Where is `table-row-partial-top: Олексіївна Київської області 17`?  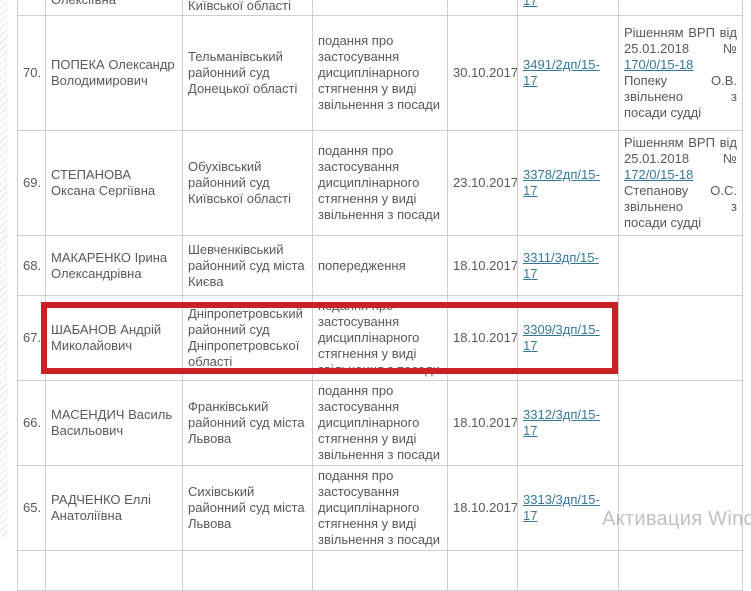
table-row-partial-top: Олексіївна Київської області 17 is located at coordinates (380, 8).